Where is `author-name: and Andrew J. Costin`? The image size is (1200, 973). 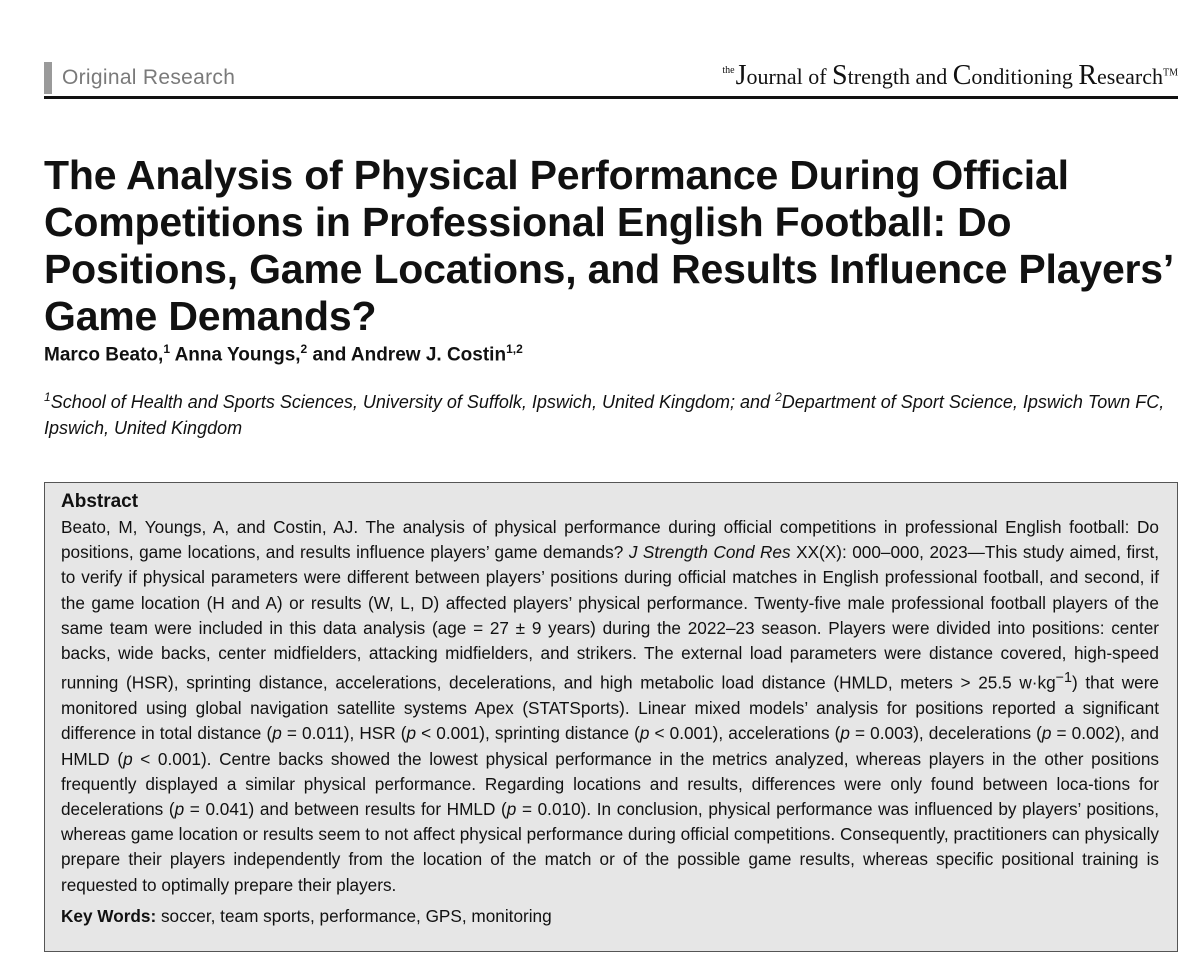
author-name: and Andrew J. Costin is located at coordinates (409, 355).